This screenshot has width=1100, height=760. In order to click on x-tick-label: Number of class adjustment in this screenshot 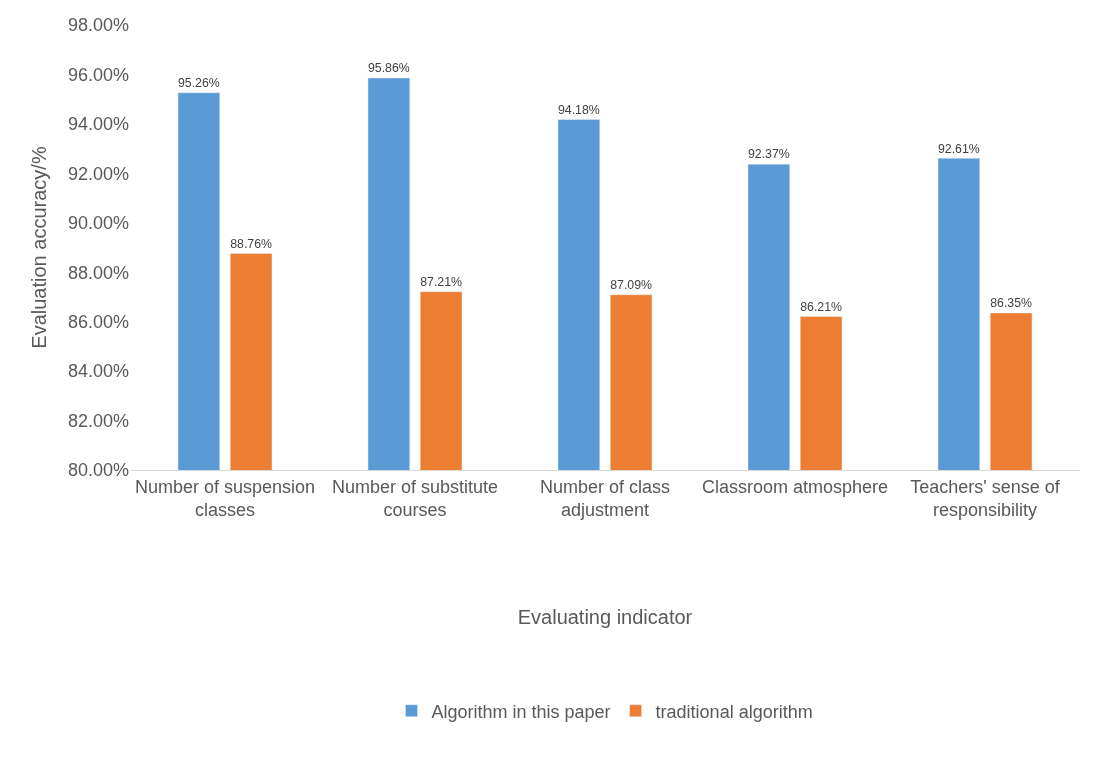, I will do `click(605, 498)`.